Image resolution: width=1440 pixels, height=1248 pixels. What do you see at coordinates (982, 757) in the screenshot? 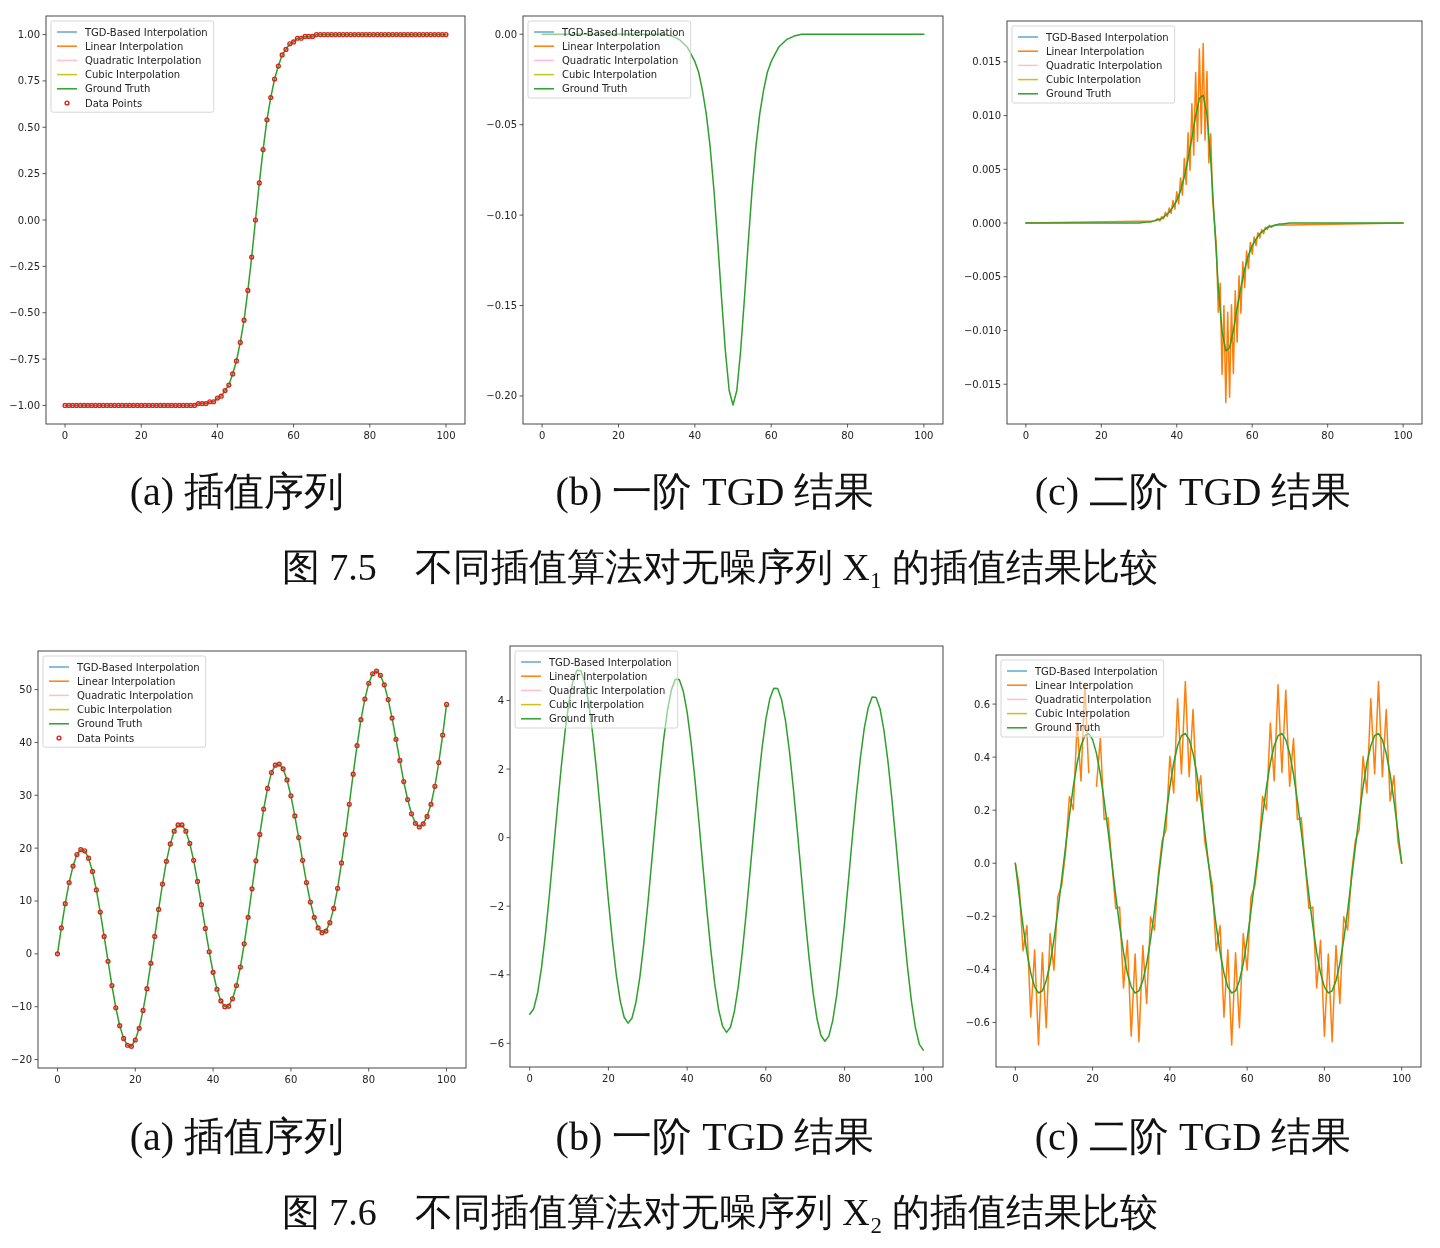
I see `y-tick-label: 0.4` at bounding box center [982, 757].